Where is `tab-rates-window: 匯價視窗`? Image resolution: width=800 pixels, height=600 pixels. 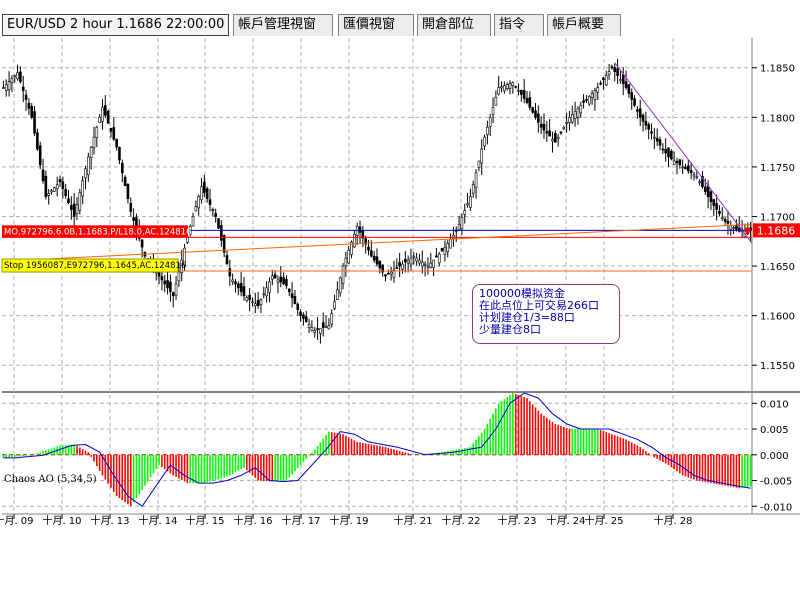 tab-rates-window: 匯價視窗 is located at coordinates (376, 25).